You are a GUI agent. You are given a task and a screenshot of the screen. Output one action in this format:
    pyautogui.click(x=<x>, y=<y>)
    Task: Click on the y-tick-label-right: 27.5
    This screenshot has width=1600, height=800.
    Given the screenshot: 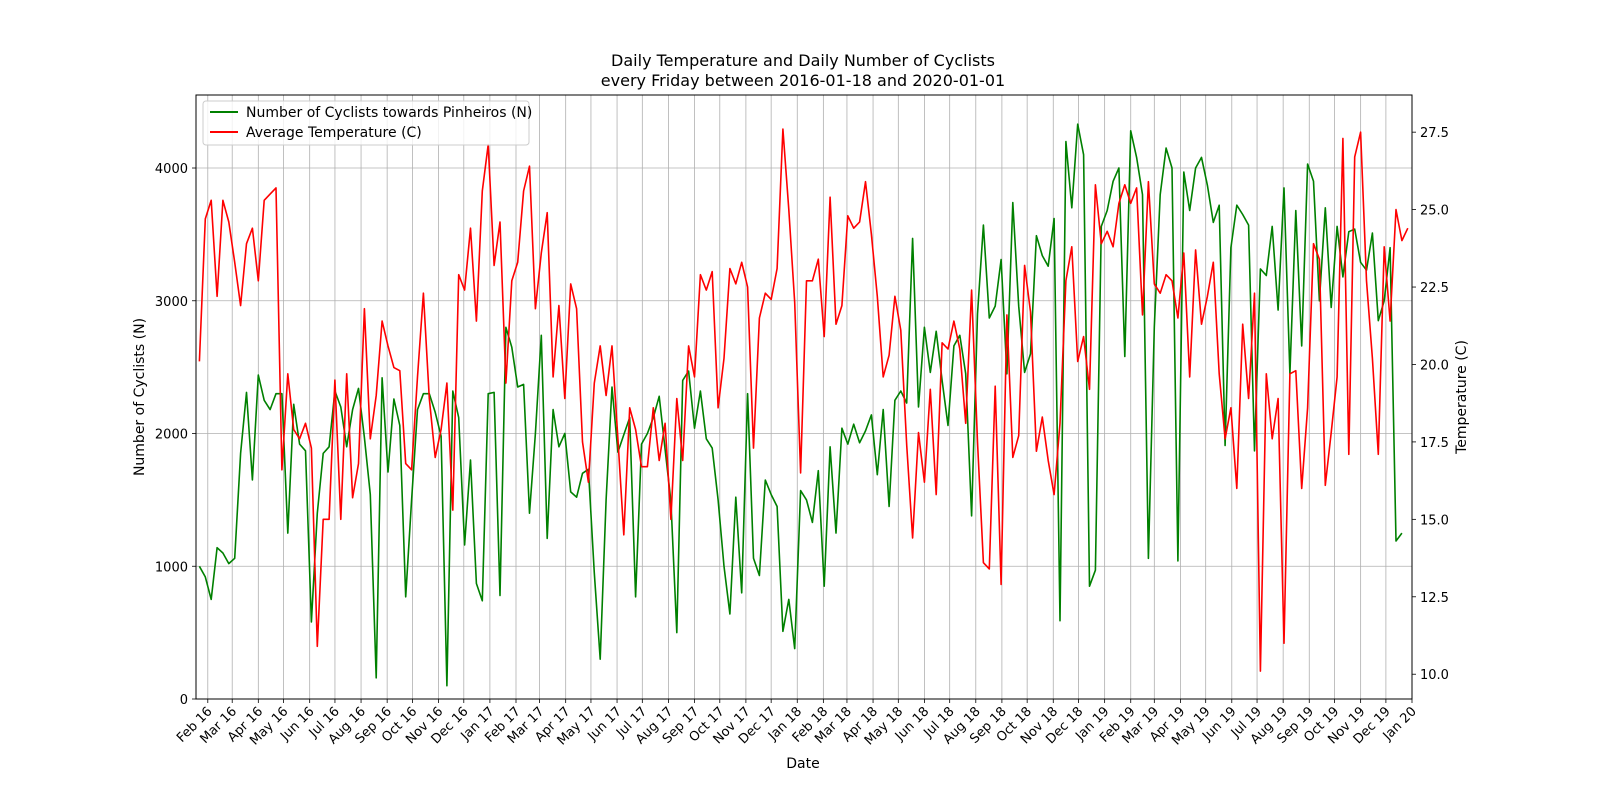 What is the action you would take?
    pyautogui.click(x=1434, y=133)
    